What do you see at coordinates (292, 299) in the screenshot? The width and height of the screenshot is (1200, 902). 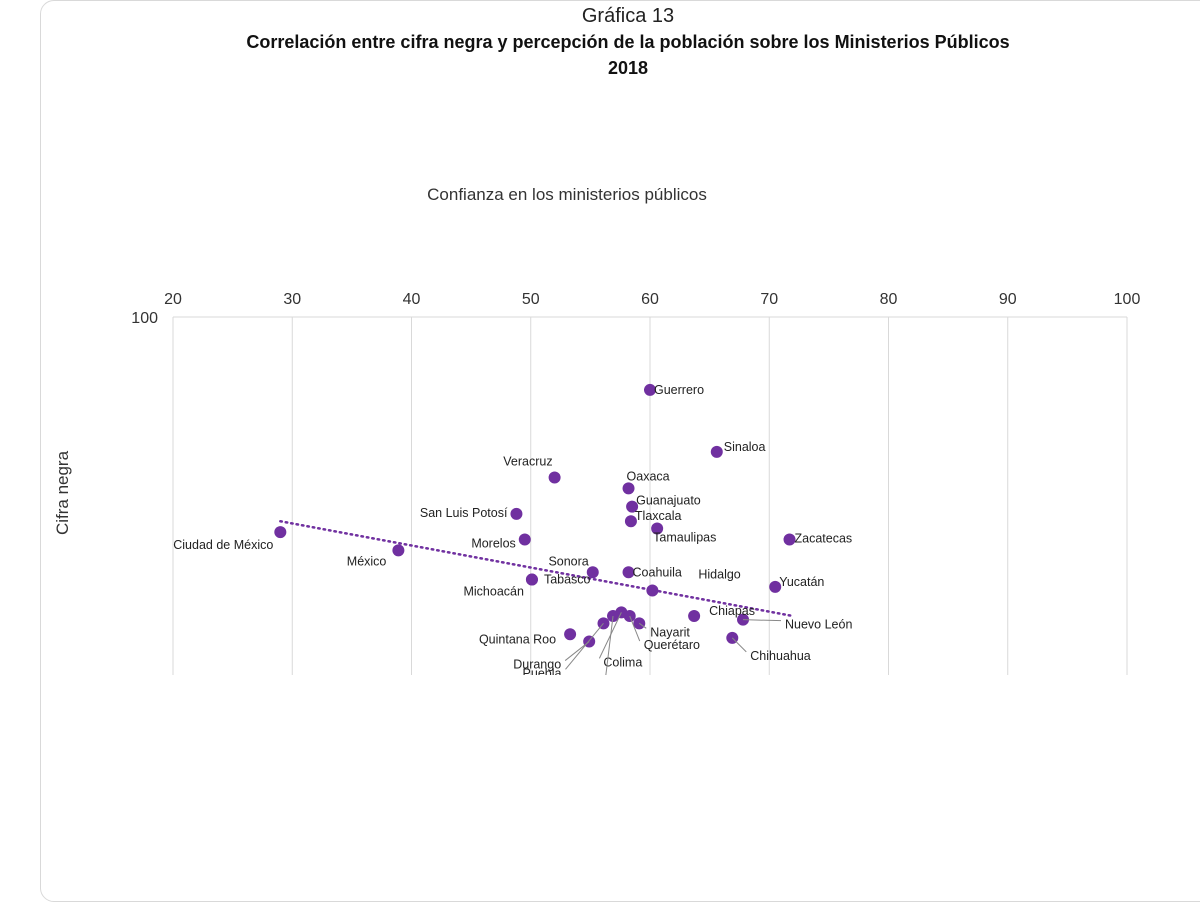 I see `x-tick-label-30: 30` at bounding box center [292, 299].